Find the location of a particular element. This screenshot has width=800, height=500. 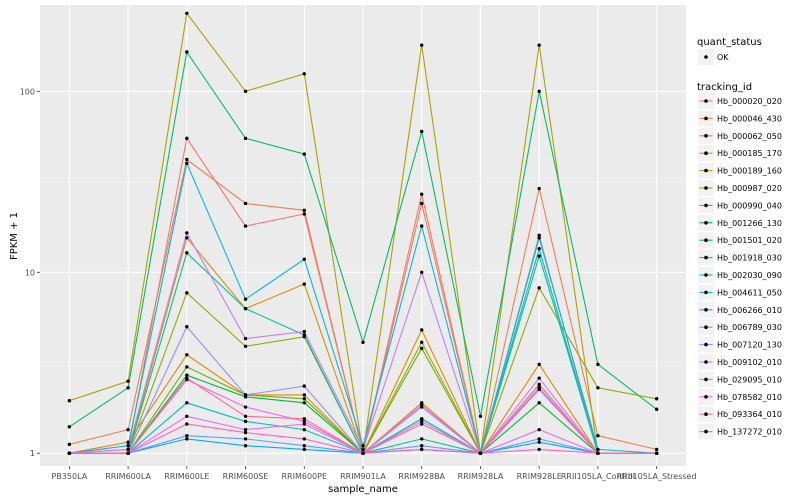

x-tick-label: PB350LA is located at coordinates (70, 476).